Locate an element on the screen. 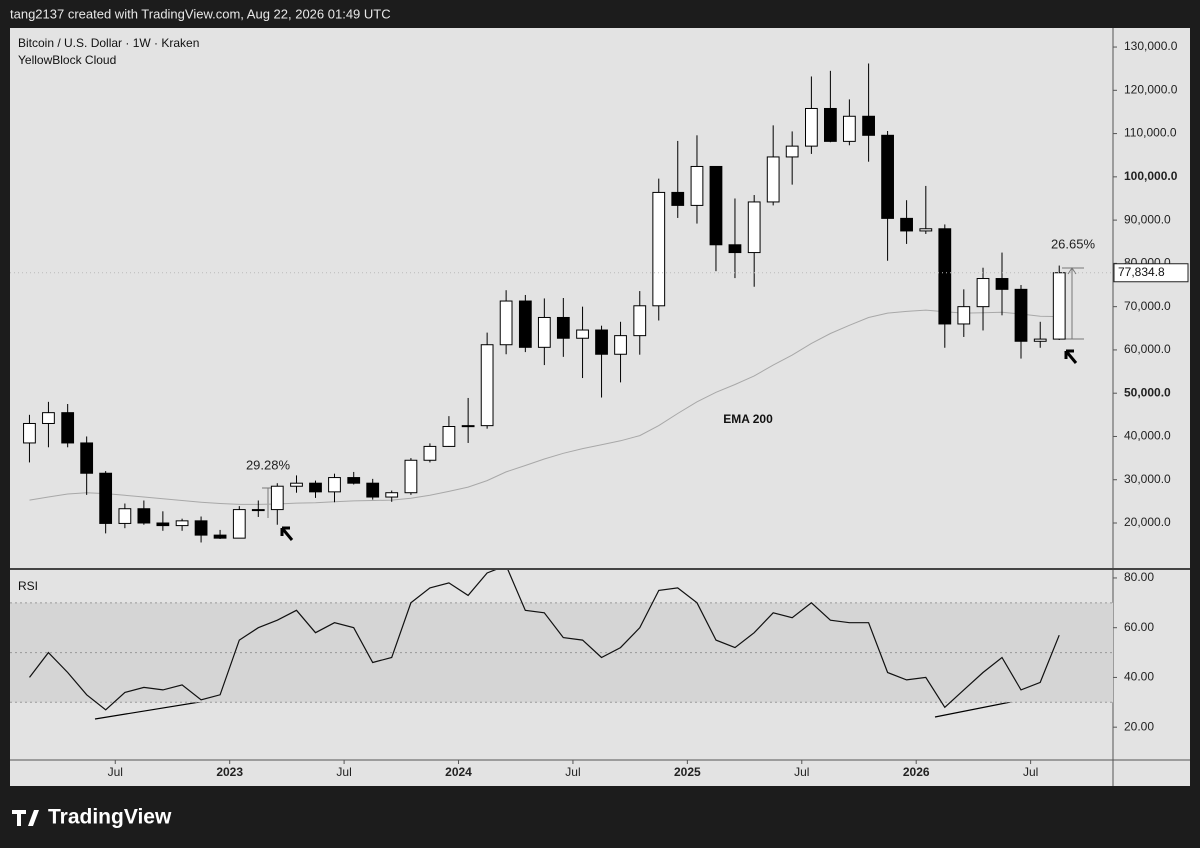 This screenshot has height=848, width=1200. price-label-box is located at coordinates (1151, 273).